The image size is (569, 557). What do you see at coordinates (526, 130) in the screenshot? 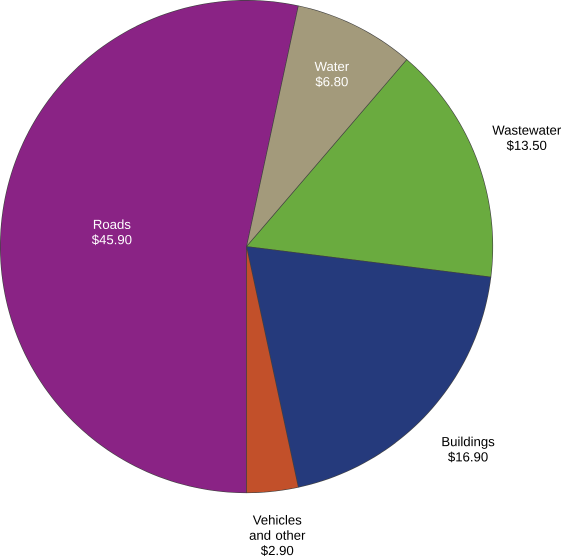
I see `slice-label: Wastewater` at bounding box center [526, 130].